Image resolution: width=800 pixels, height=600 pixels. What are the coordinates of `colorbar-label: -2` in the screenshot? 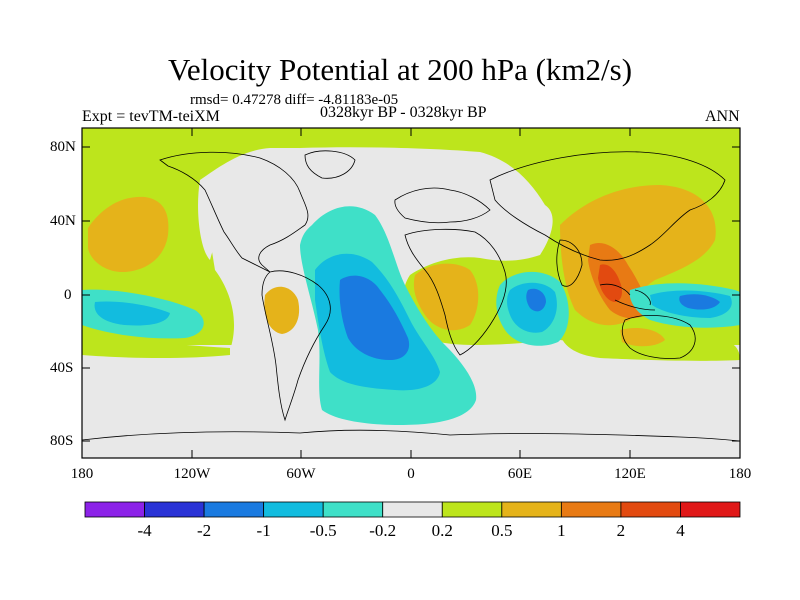 It's located at (204, 530).